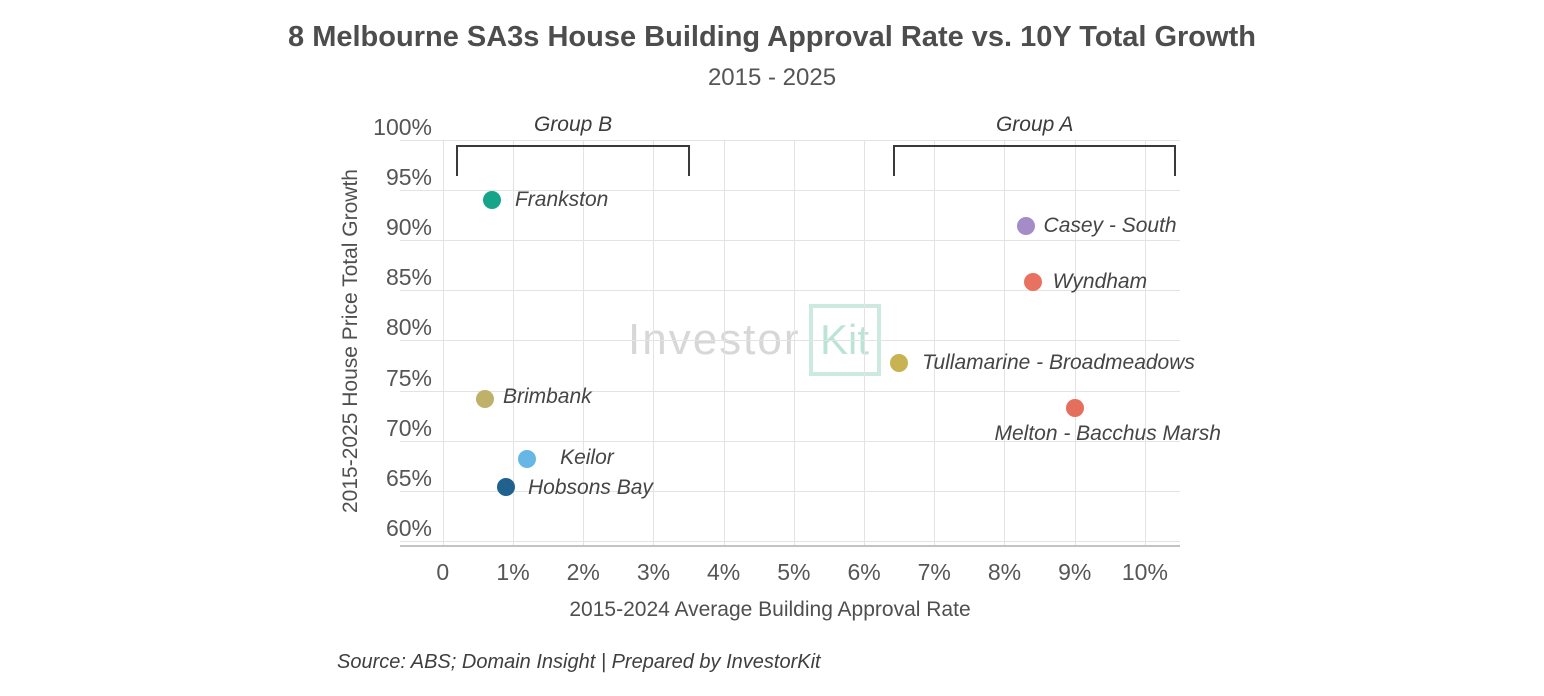  What do you see at coordinates (1107, 433) in the screenshot?
I see `data-point-label: Melton - Bacchus Marsh` at bounding box center [1107, 433].